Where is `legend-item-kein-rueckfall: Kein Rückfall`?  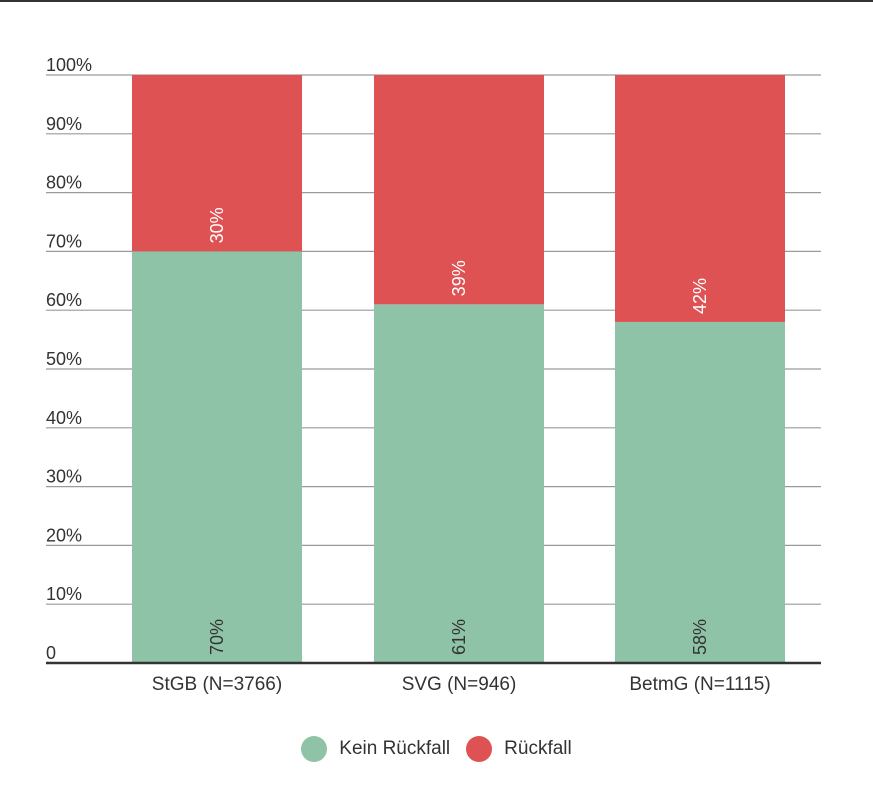 legend-item-kein-rueckfall: Kein Rückfall is located at coordinates (375, 749).